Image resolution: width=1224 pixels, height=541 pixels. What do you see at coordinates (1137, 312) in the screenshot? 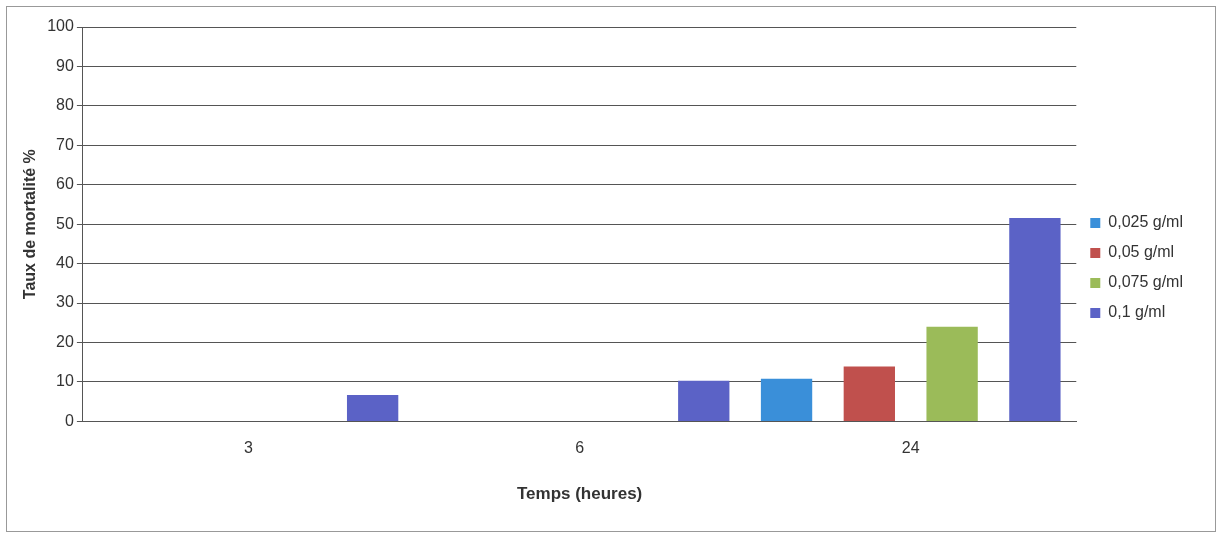
I see `legend-label: 0,1 g/ml` at bounding box center [1137, 312].